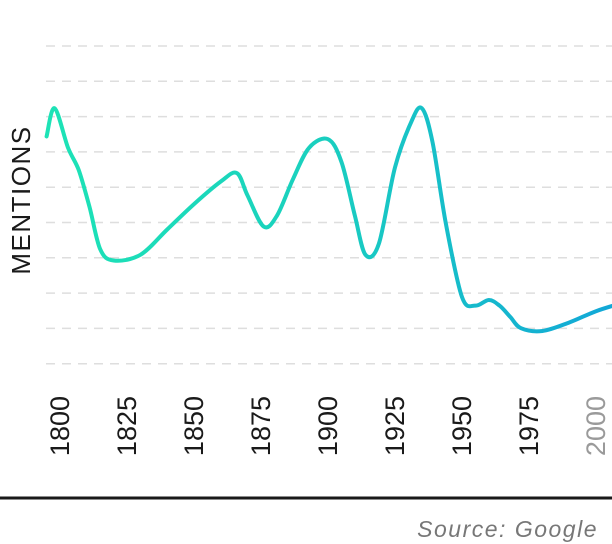 This screenshot has width=612, height=544. What do you see at coordinates (462, 426) in the screenshot?
I see `x-tick-label: 1950` at bounding box center [462, 426].